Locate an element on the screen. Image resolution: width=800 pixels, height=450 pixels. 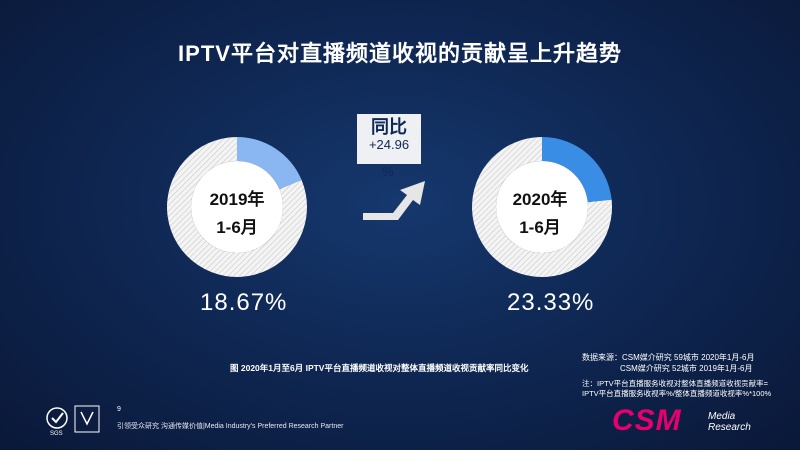
note-line-1: 注：IPTV平台直播服务收视对整体直播频道收视贡献率= is located at coordinates (675, 383).